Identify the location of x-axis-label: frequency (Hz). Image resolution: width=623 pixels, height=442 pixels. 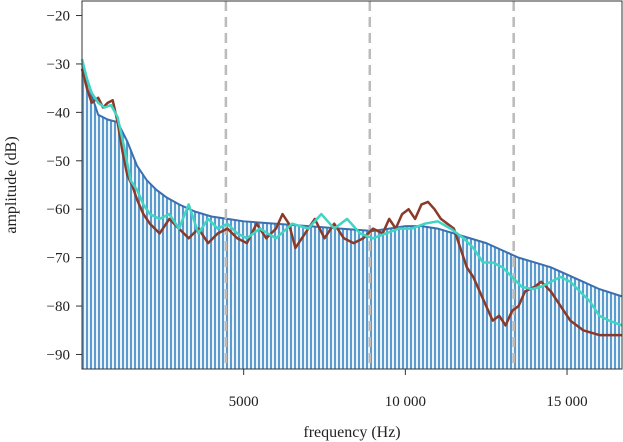
(351, 432).